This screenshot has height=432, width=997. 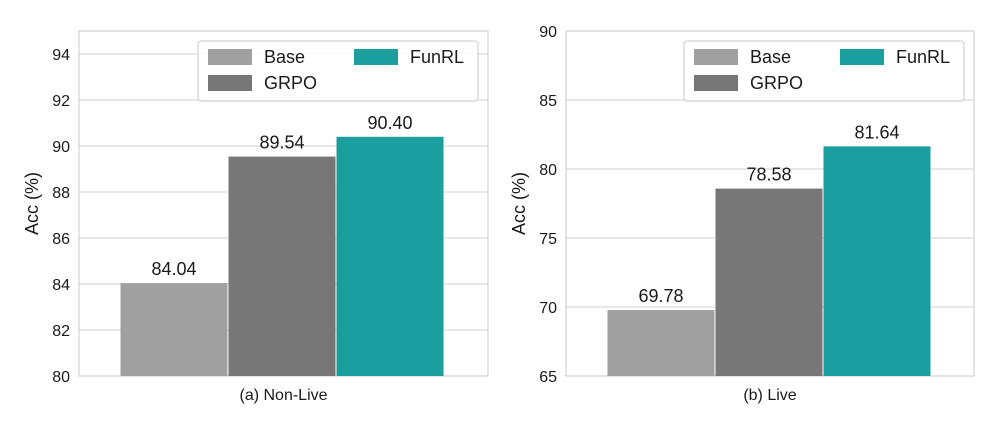 I want to click on y-tick-label: 82, so click(x=61, y=331).